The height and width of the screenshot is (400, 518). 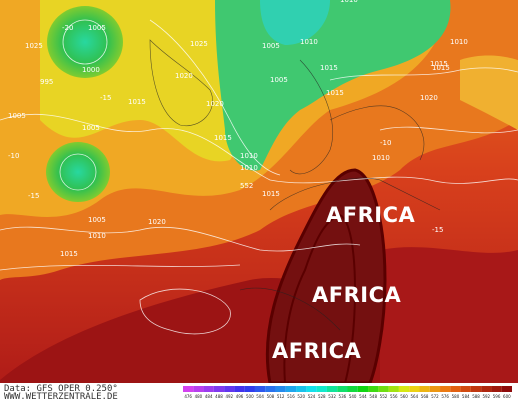 What do you see at coordinates (209, 396) in the screenshot?
I see `legend-label: 484` at bounding box center [209, 396].